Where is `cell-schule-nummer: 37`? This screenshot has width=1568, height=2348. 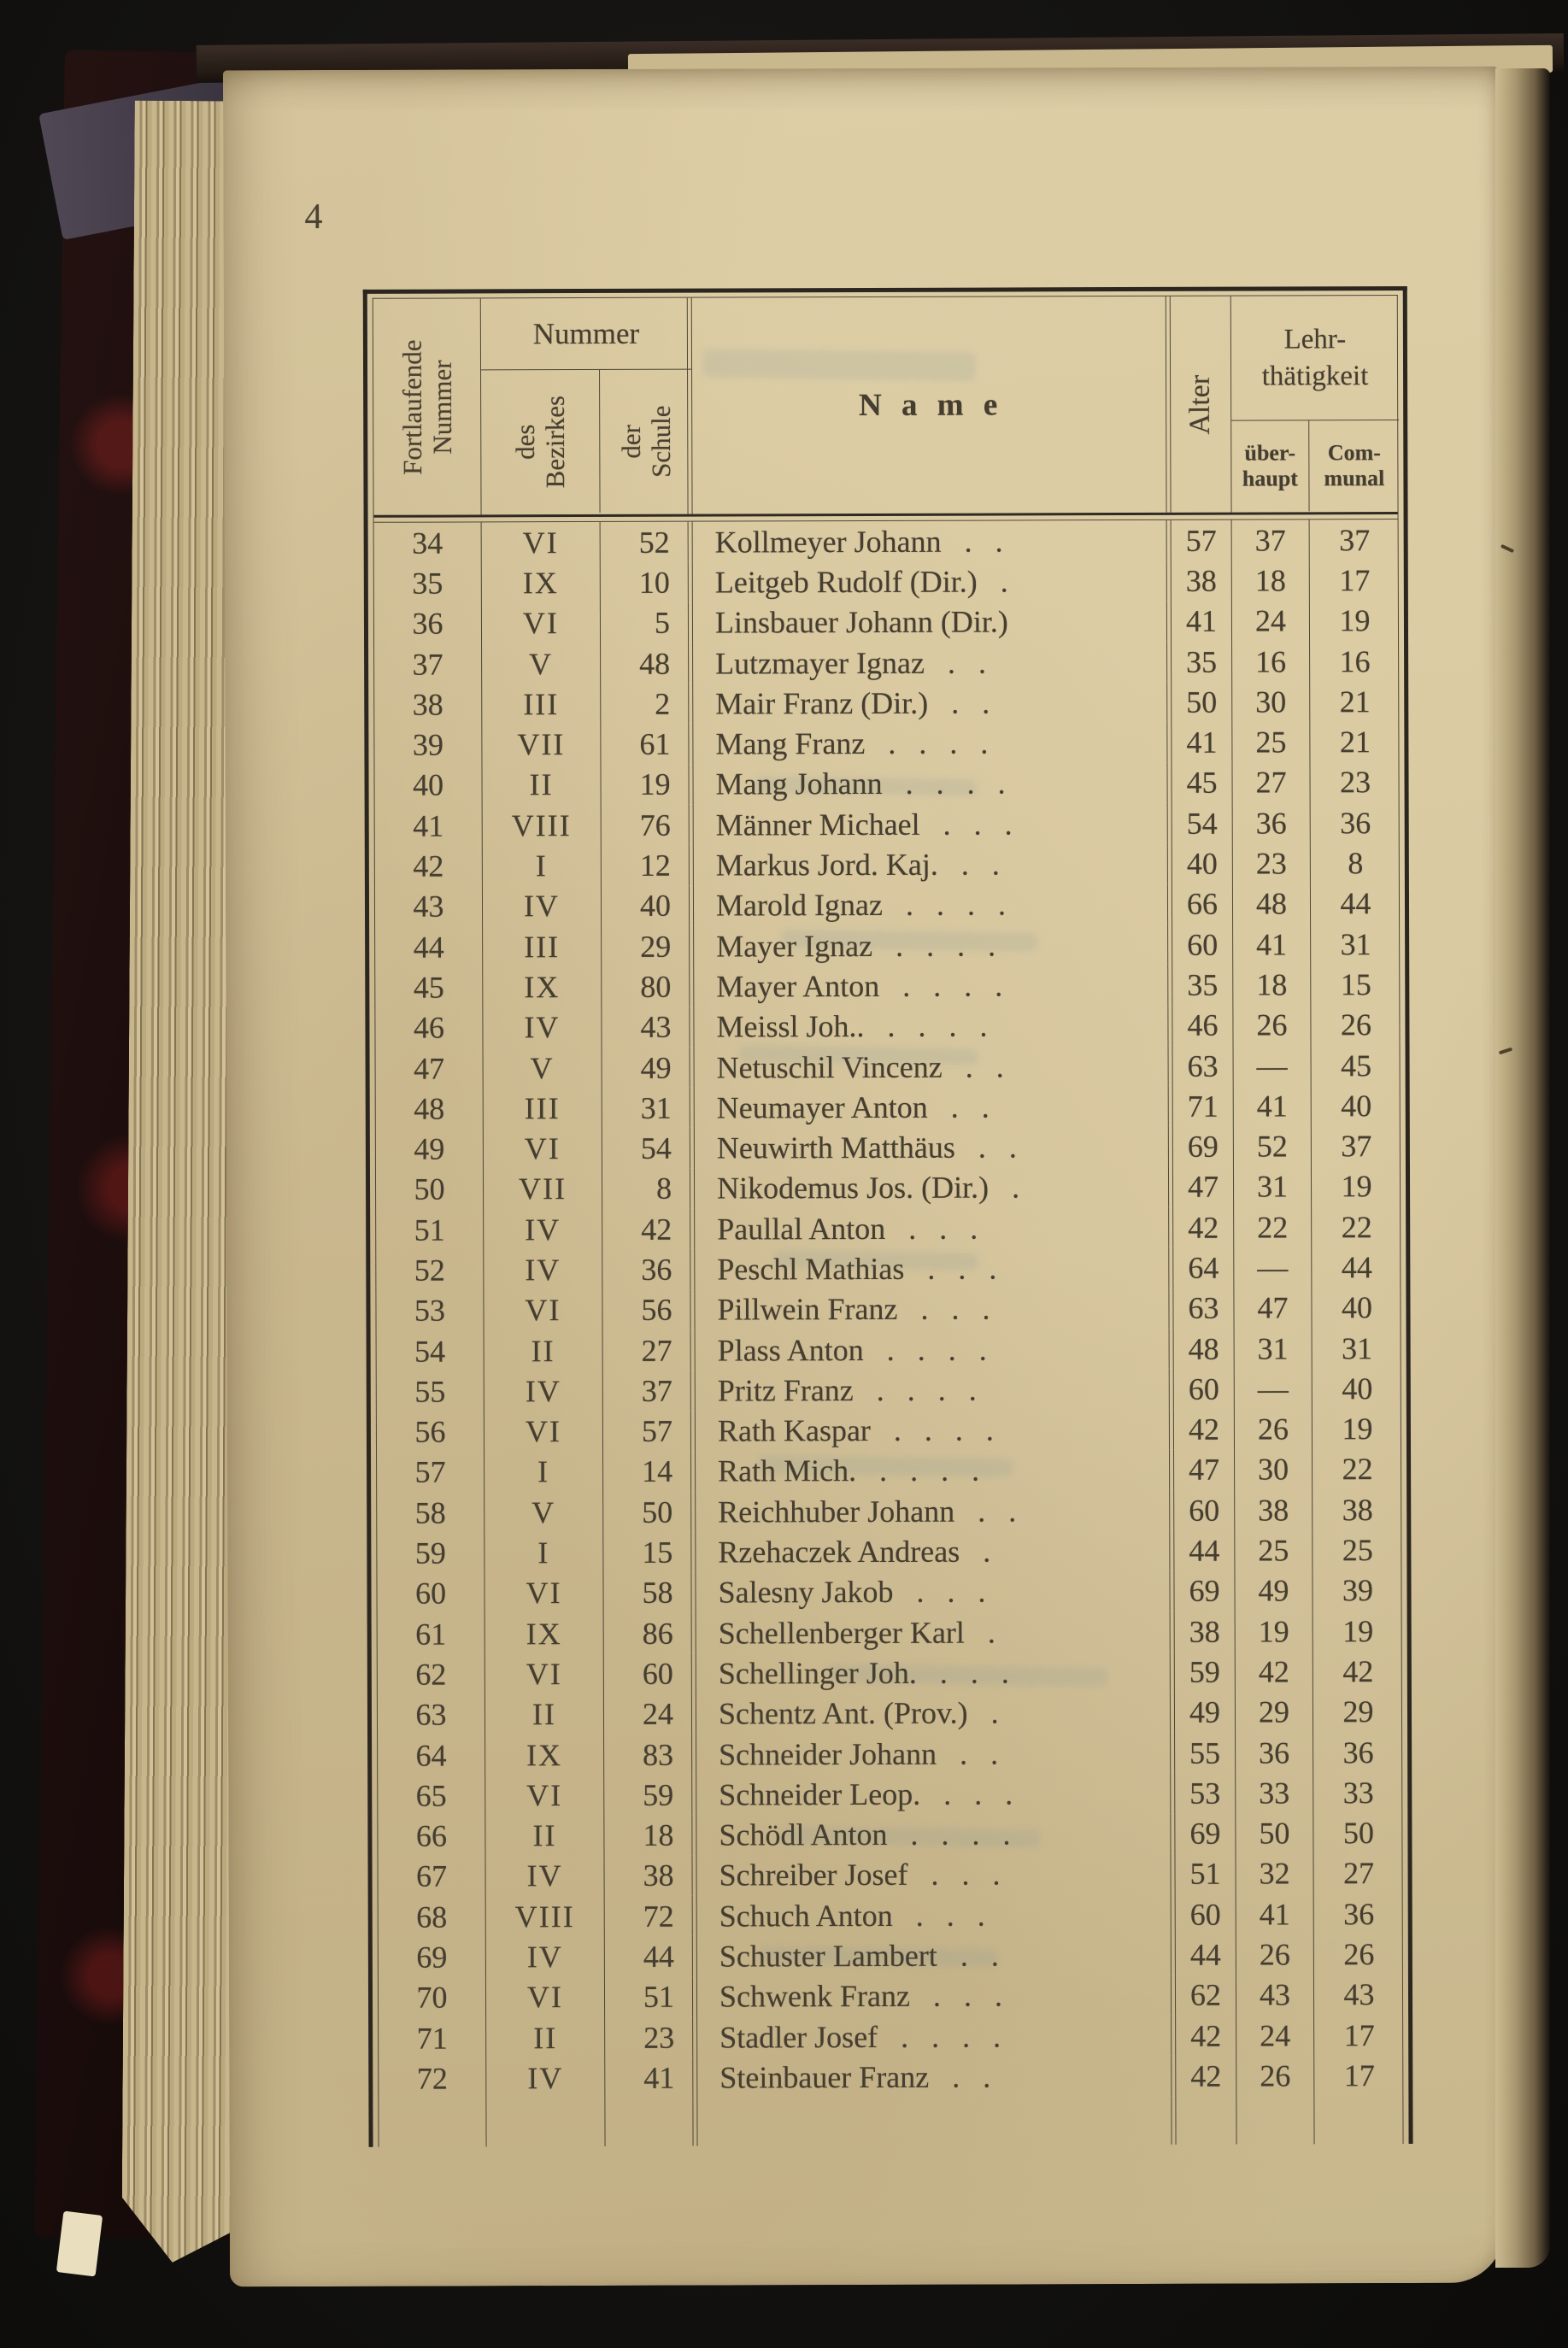 cell-schule-nummer: 37 is located at coordinates (649, 1391).